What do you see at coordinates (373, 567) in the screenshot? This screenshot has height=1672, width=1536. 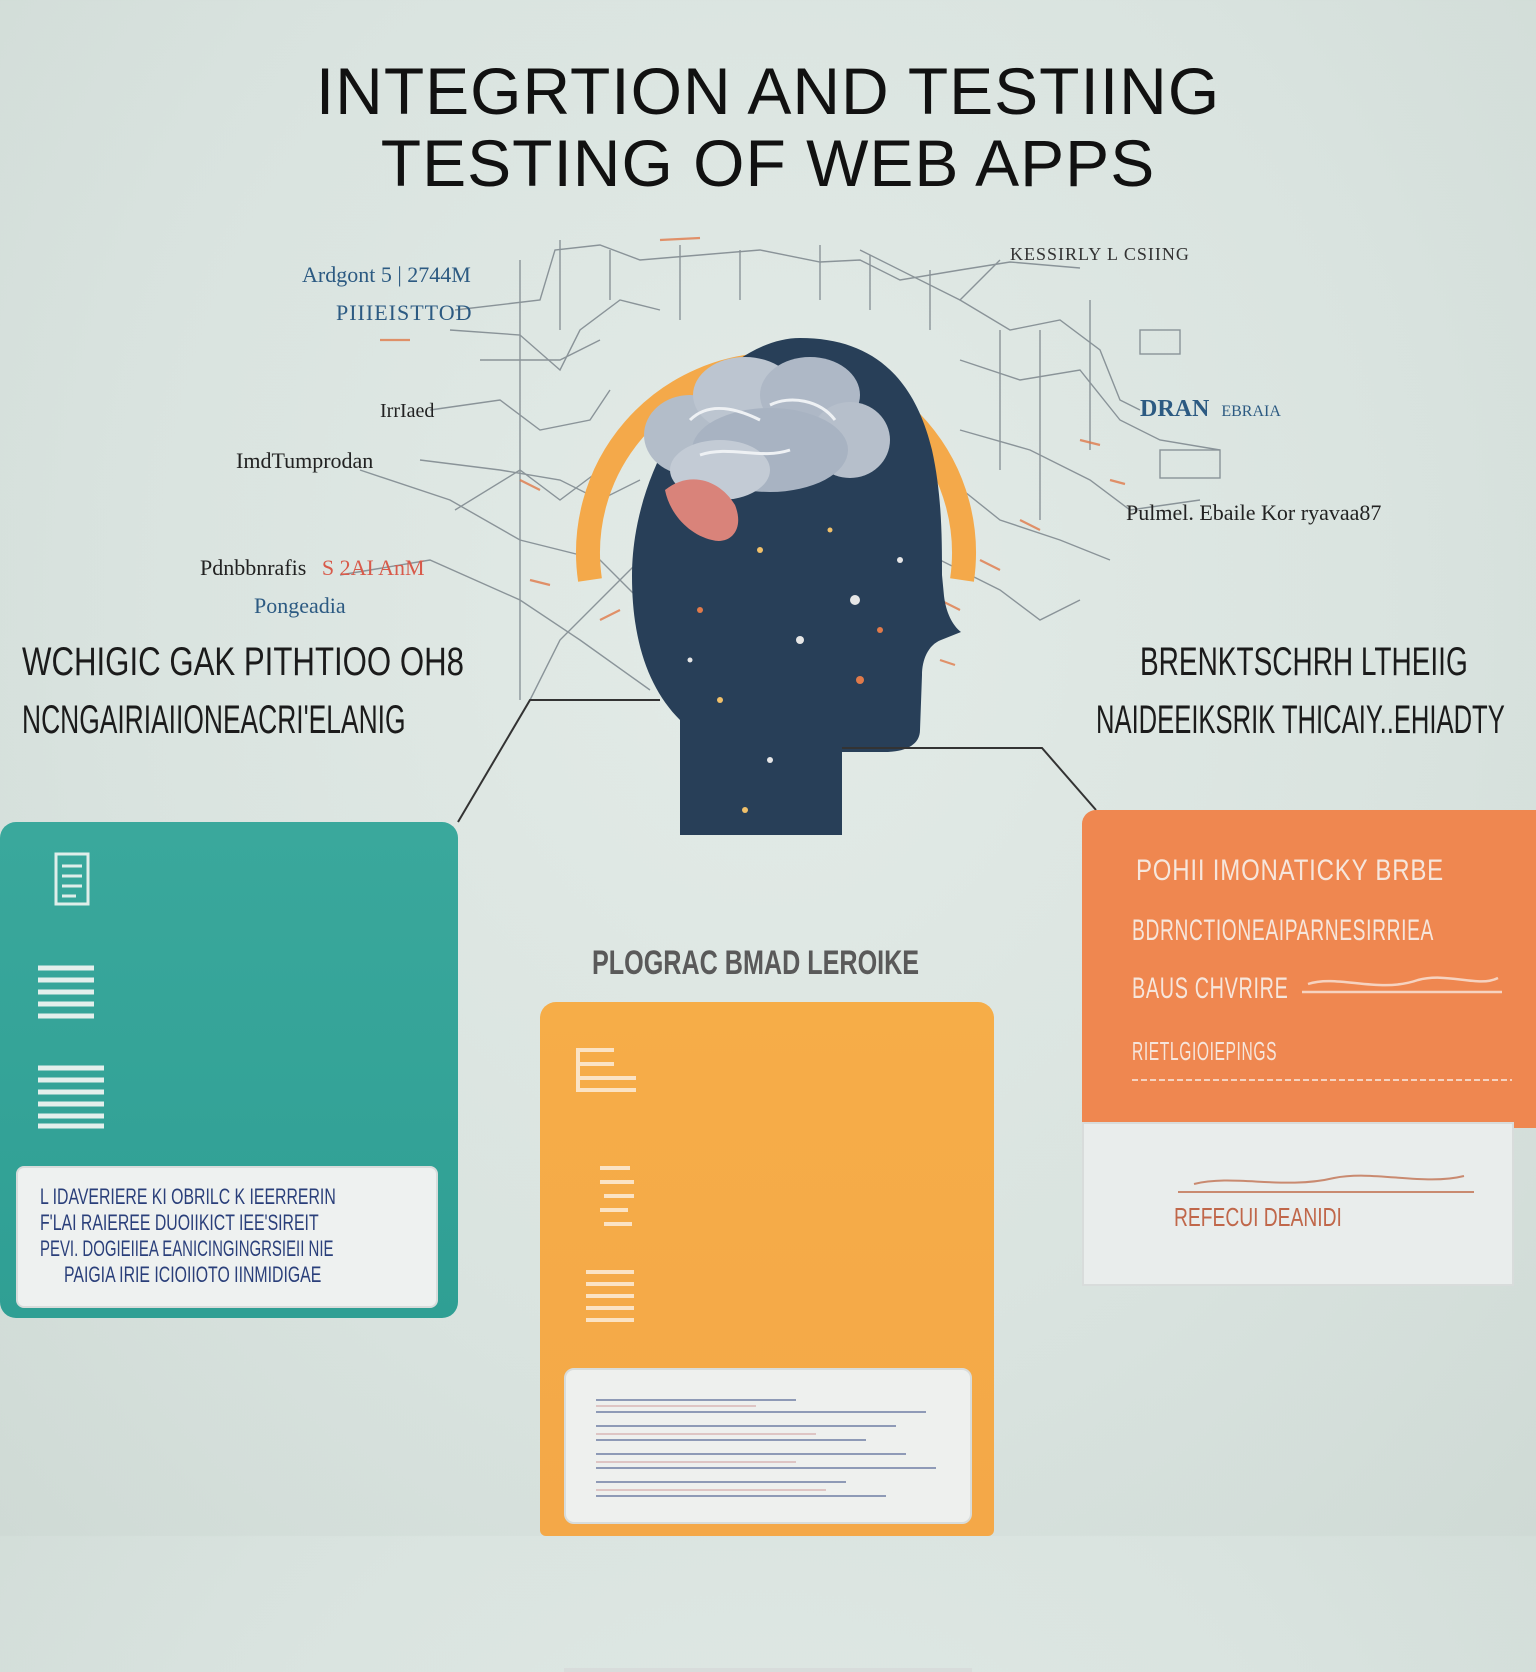 I see `label-left-3-accent: S 2AI AnM` at bounding box center [373, 567].